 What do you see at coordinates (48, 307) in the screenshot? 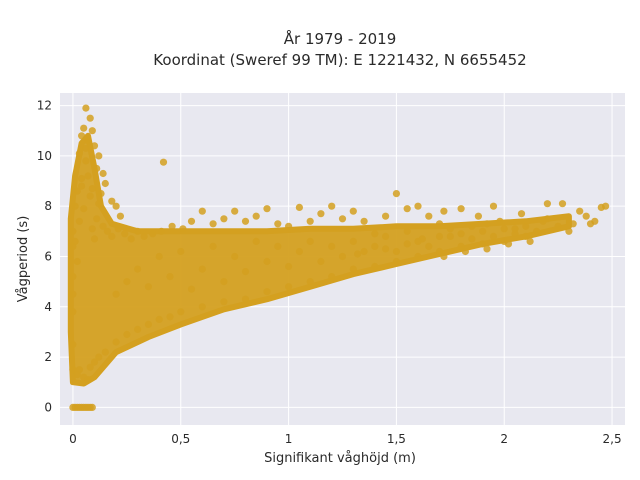
I see `y-tick-label: 4` at bounding box center [48, 307].